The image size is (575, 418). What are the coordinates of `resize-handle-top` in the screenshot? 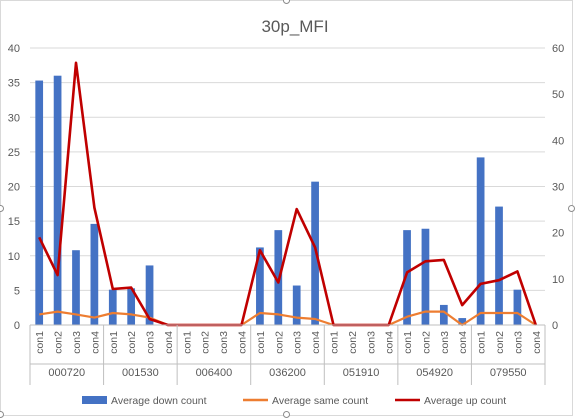 It's located at (286, 2).